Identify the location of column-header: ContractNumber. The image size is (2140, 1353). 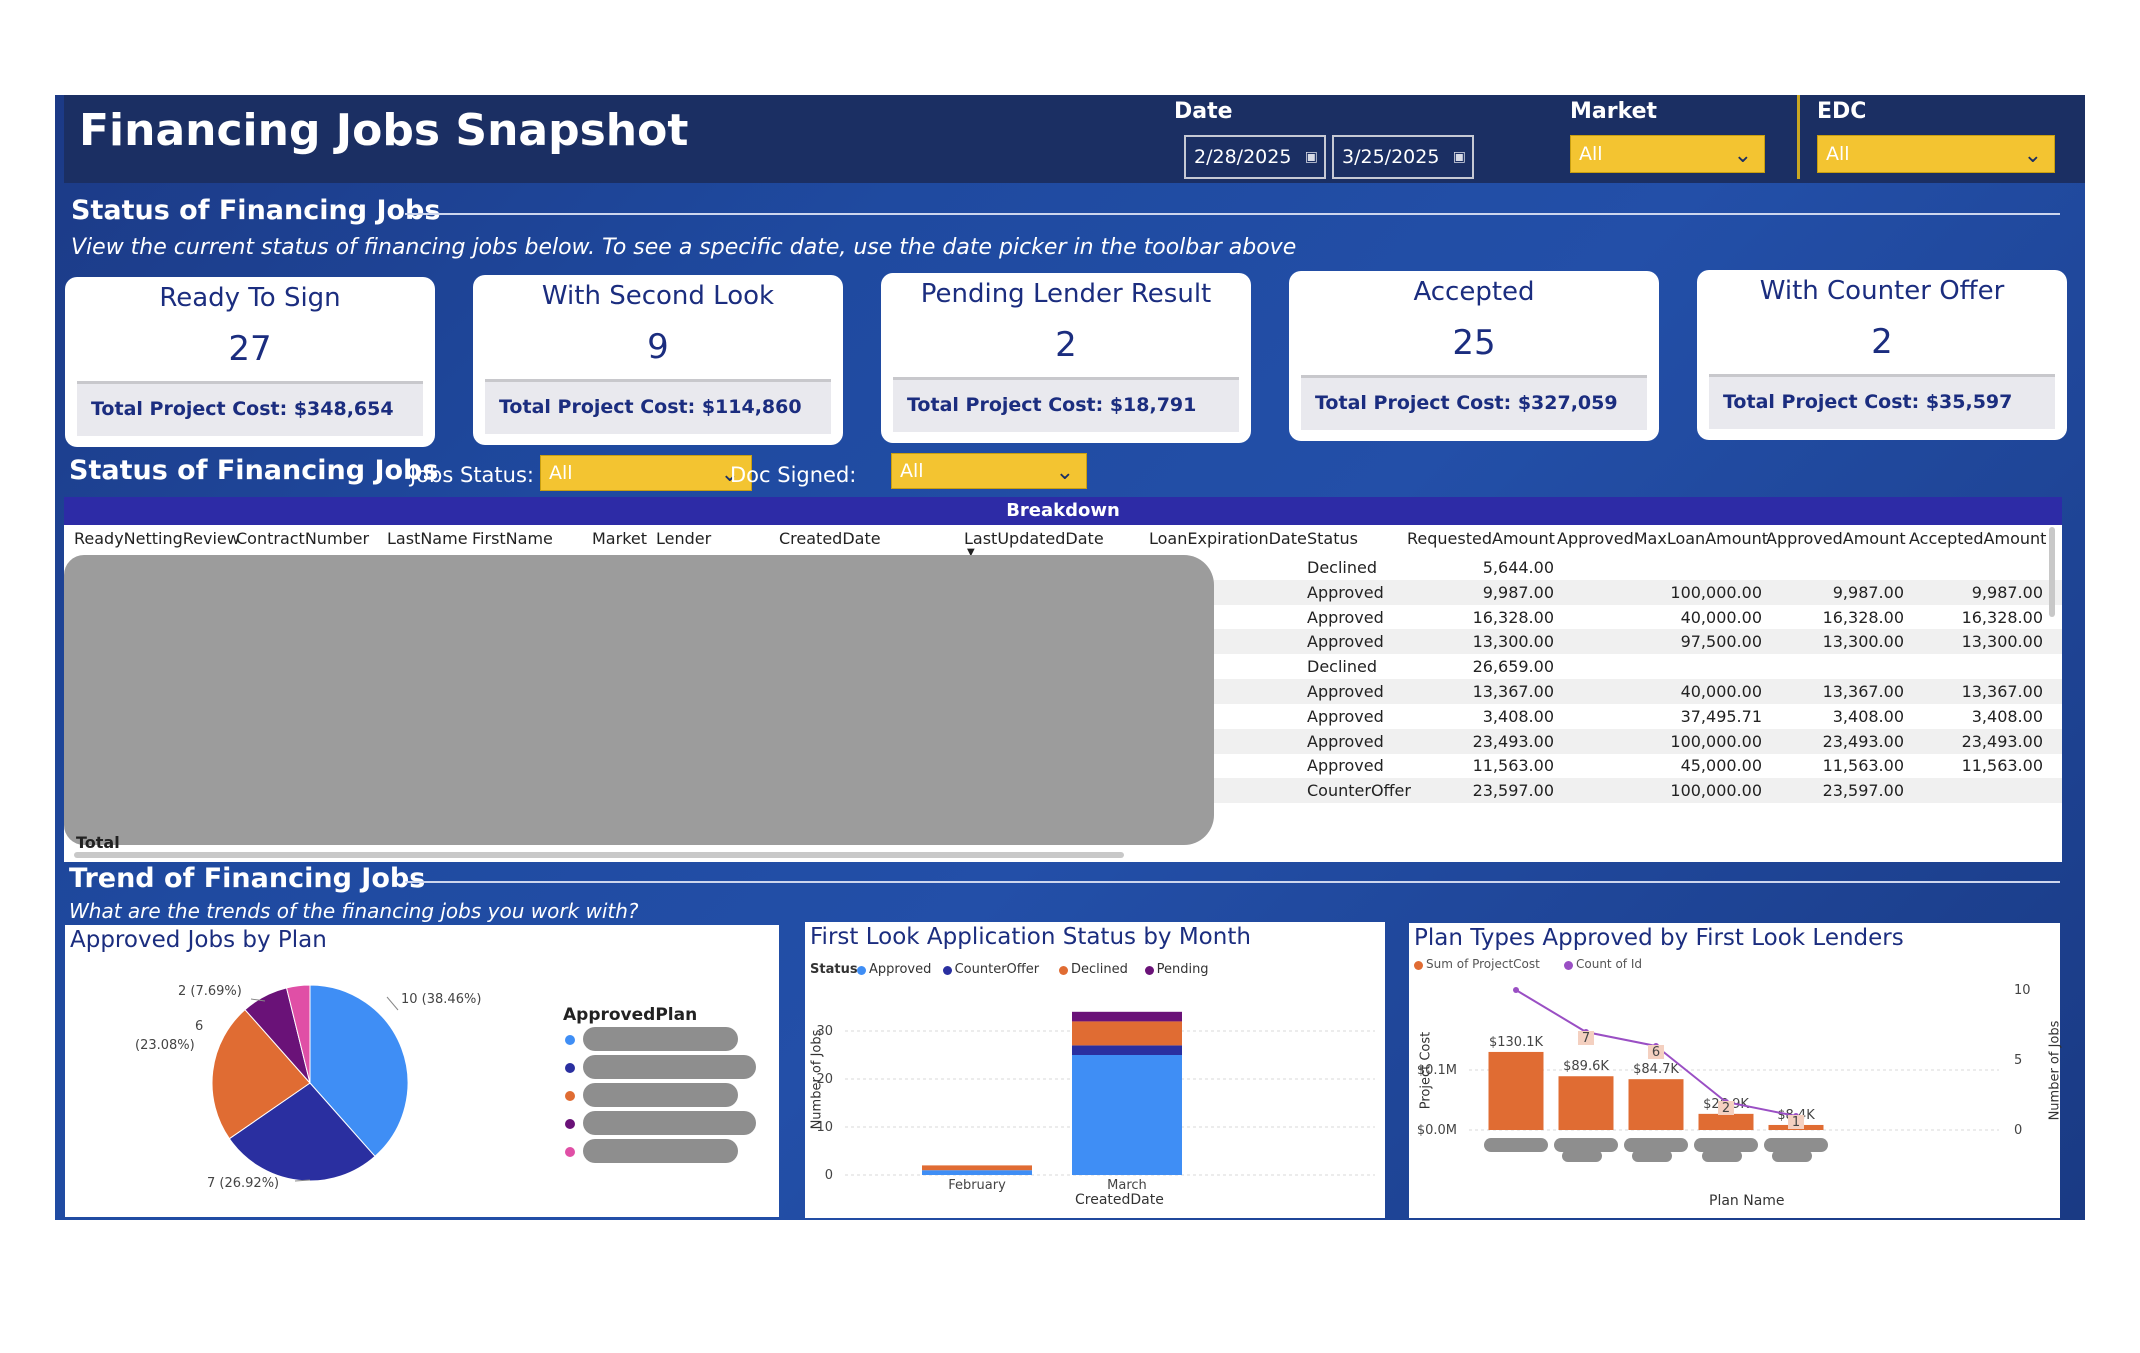
(303, 538).